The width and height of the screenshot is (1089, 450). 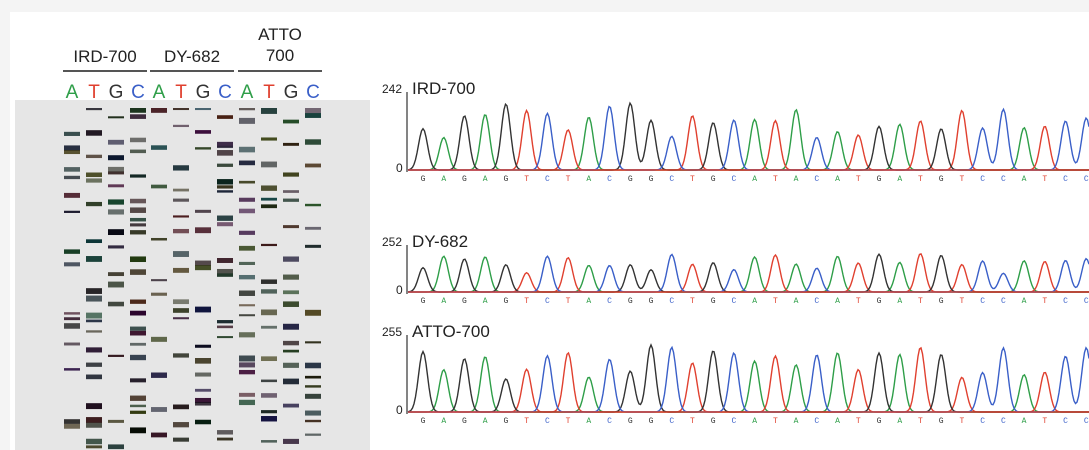 What do you see at coordinates (399, 168) in the screenshot?
I see `trace-min: 0` at bounding box center [399, 168].